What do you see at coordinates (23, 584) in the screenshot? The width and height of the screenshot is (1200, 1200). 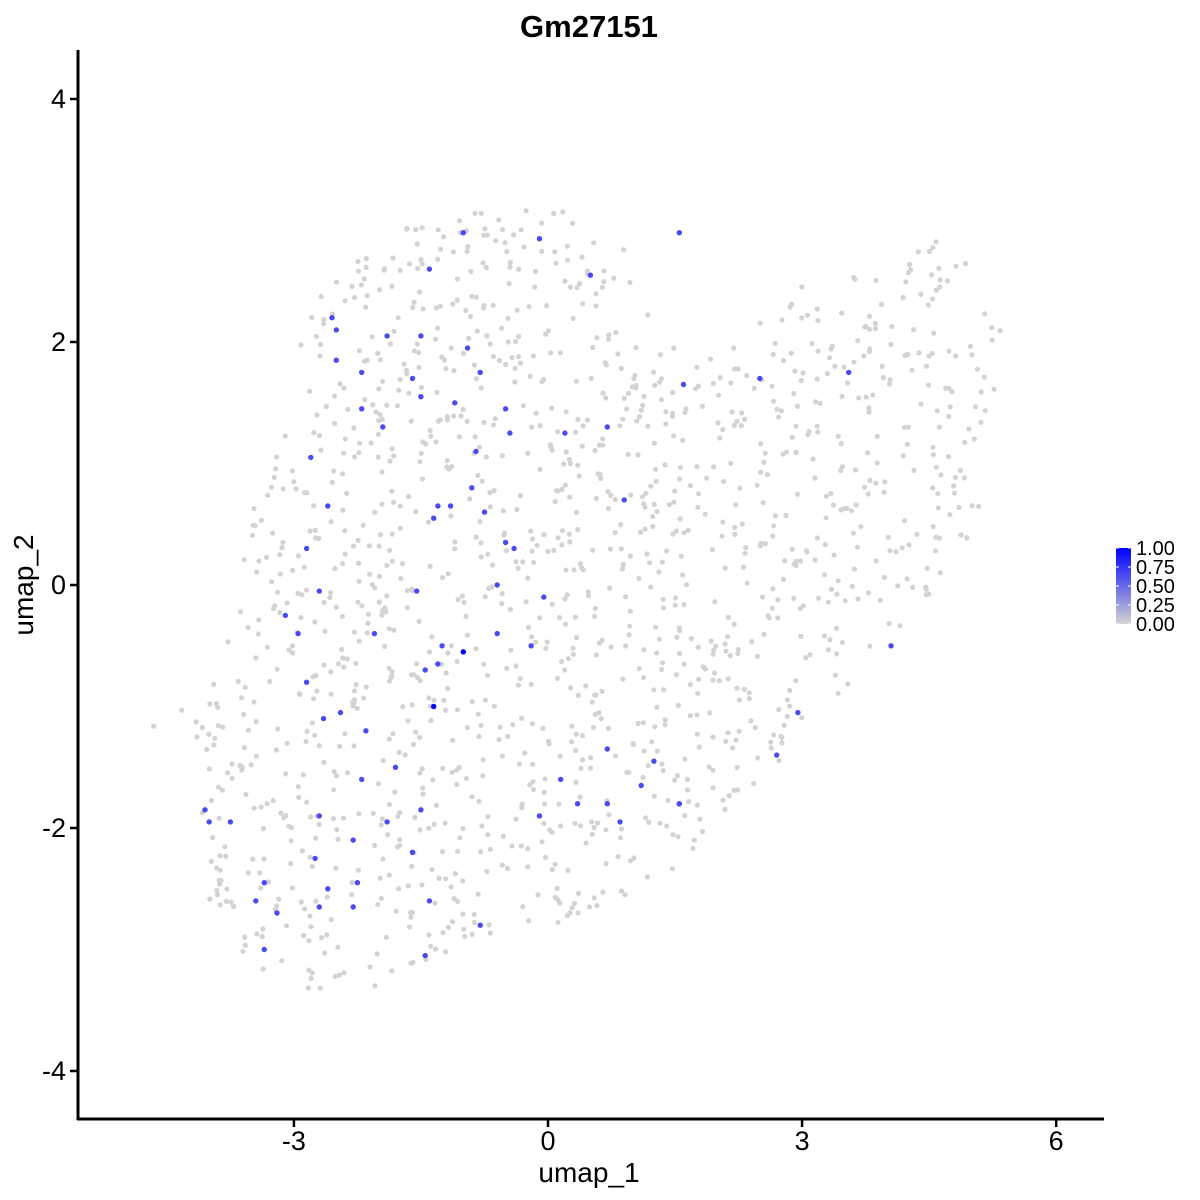 I see `y-axis-title: umap_2` at bounding box center [23, 584].